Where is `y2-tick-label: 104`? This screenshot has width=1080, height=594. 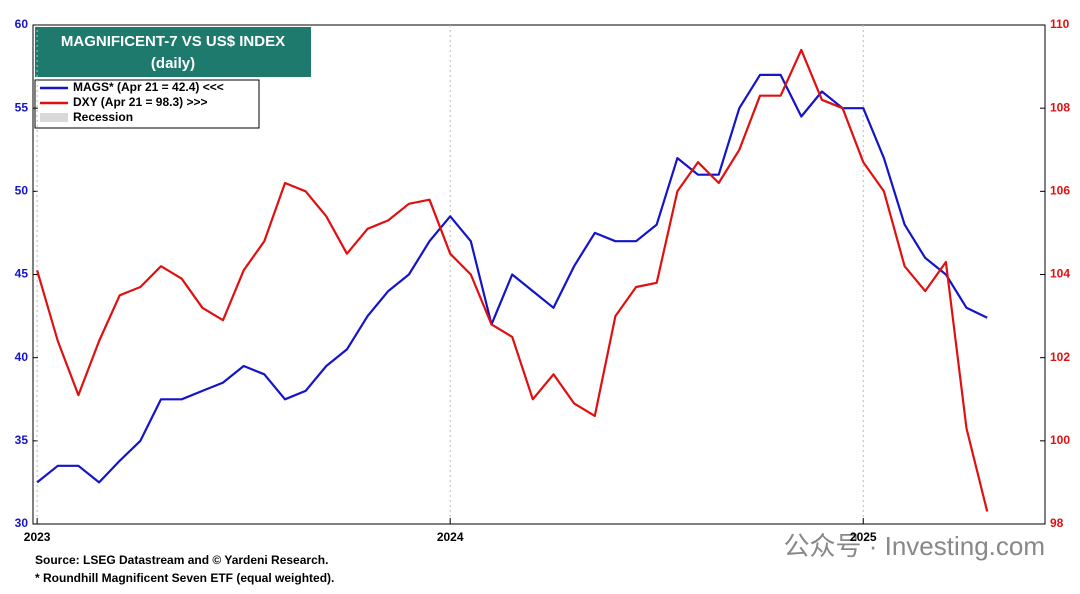
y2-tick-label: 104 is located at coordinates (1060, 274).